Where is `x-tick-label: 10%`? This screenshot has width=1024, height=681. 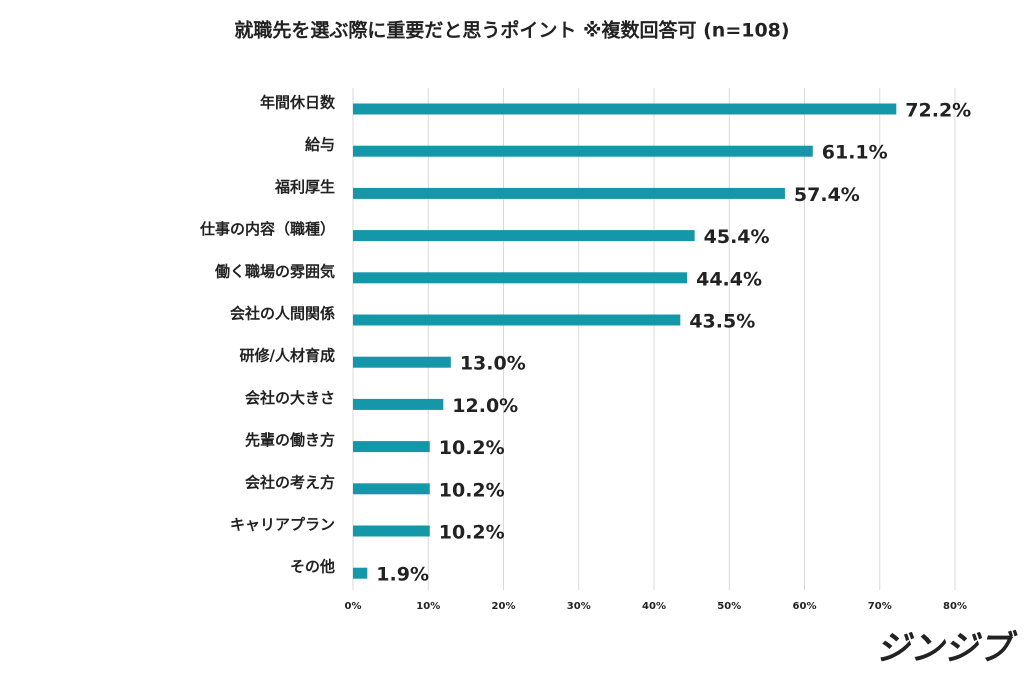 x-tick-label: 10% is located at coordinates (428, 606).